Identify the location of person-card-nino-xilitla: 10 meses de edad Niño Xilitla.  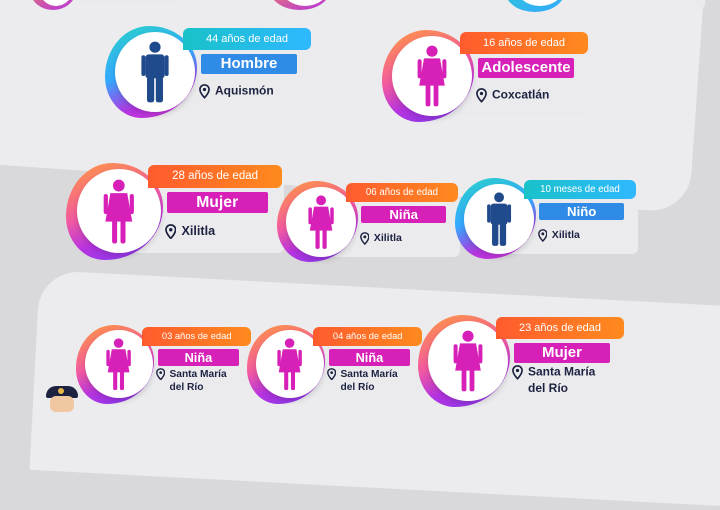
(547, 219).